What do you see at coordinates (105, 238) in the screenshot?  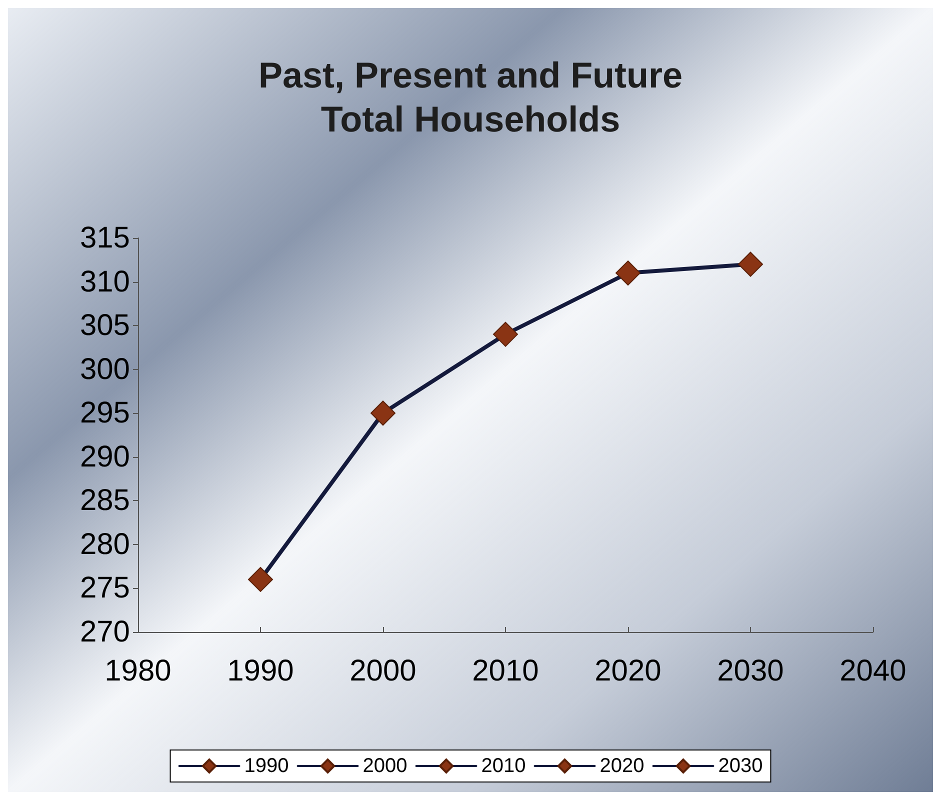 I see `y-tick-label: 315` at bounding box center [105, 238].